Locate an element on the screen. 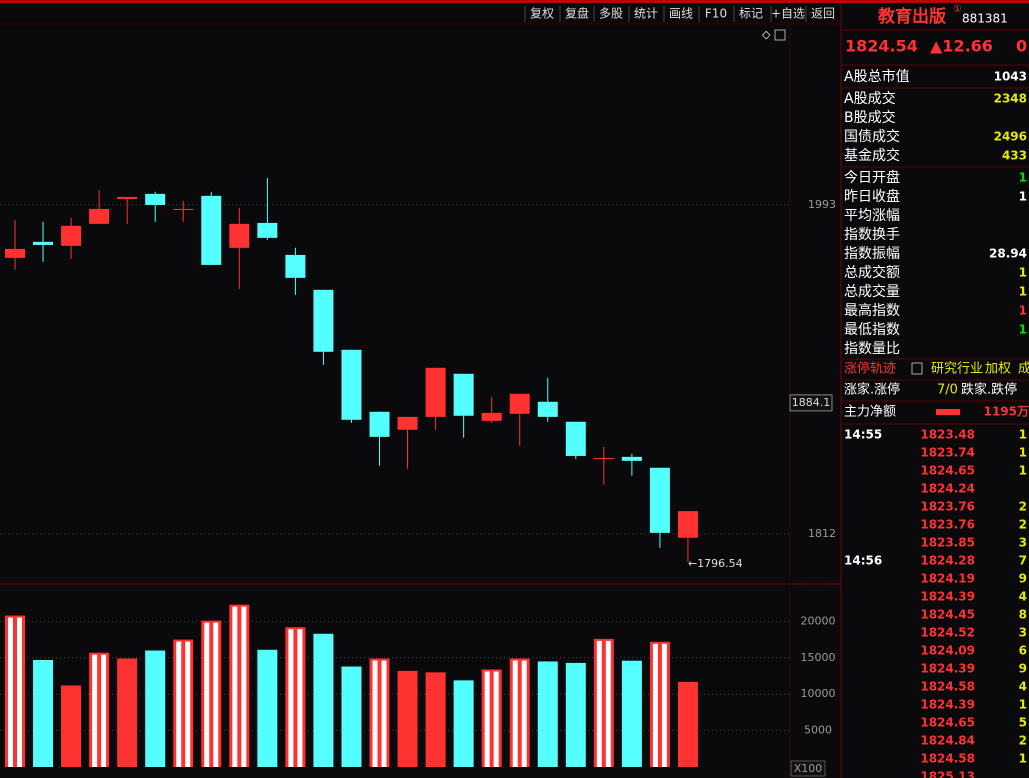  toolbar-button: 多股 is located at coordinates (611, 14).